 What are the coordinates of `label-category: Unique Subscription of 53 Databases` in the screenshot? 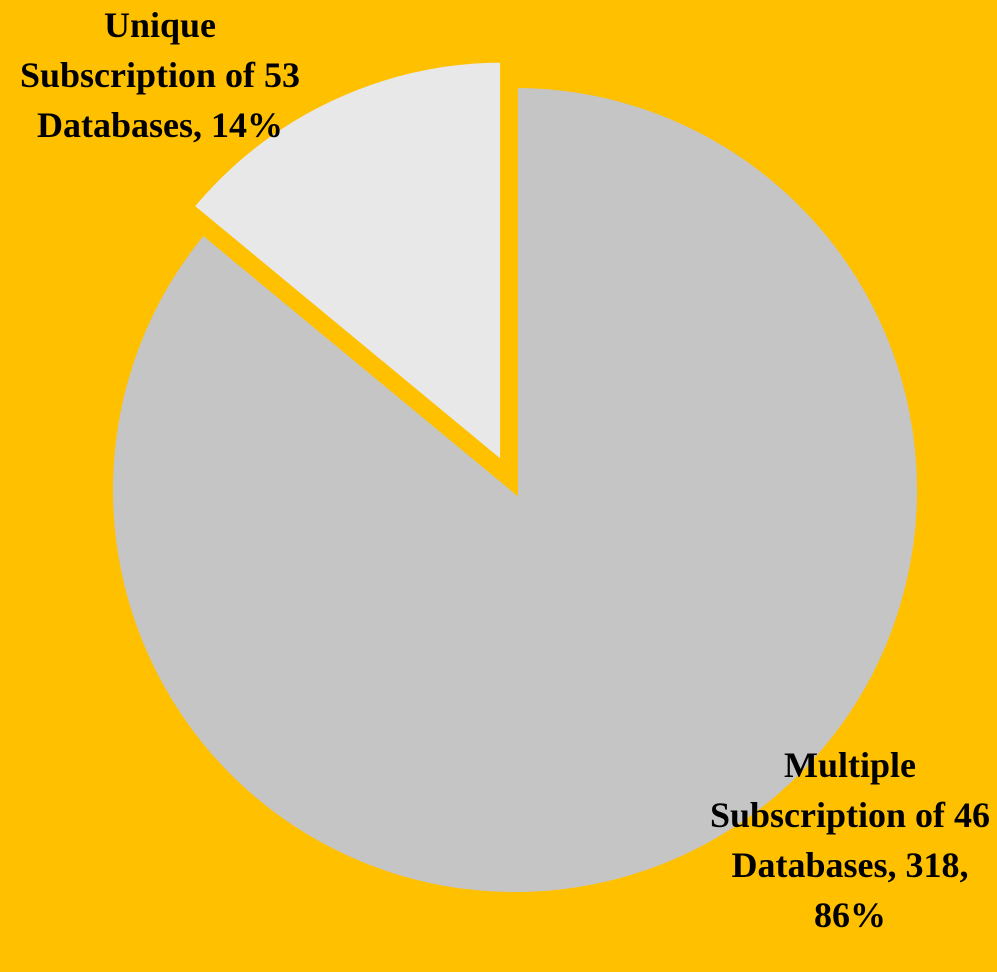 It's located at (160, 75).